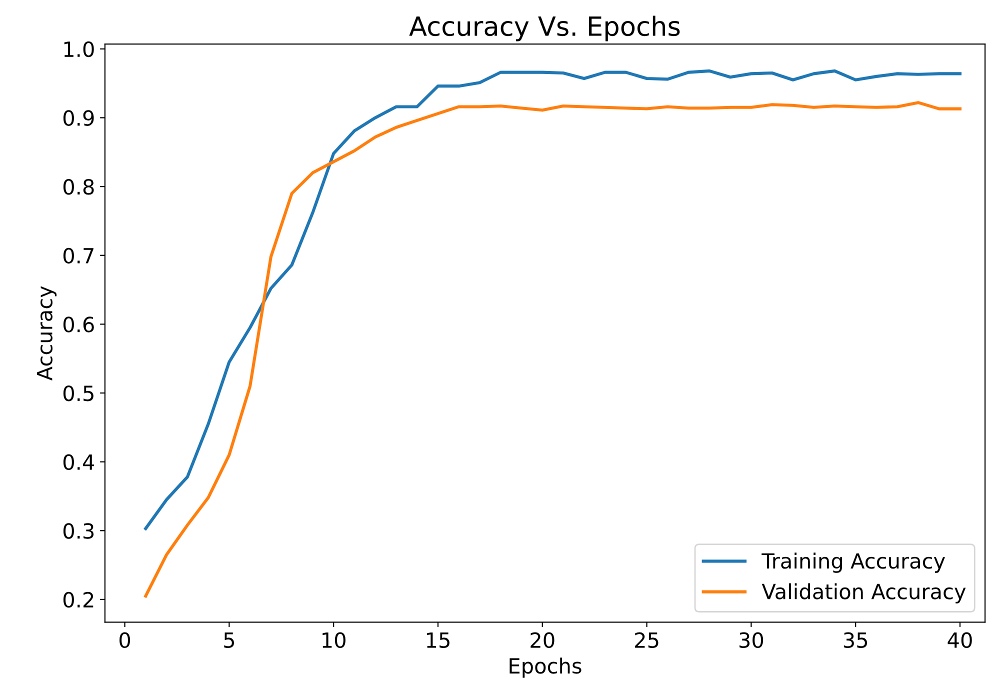 This screenshot has width=990, height=689. What do you see at coordinates (438, 640) in the screenshot?
I see `x-tick-label: 15` at bounding box center [438, 640].